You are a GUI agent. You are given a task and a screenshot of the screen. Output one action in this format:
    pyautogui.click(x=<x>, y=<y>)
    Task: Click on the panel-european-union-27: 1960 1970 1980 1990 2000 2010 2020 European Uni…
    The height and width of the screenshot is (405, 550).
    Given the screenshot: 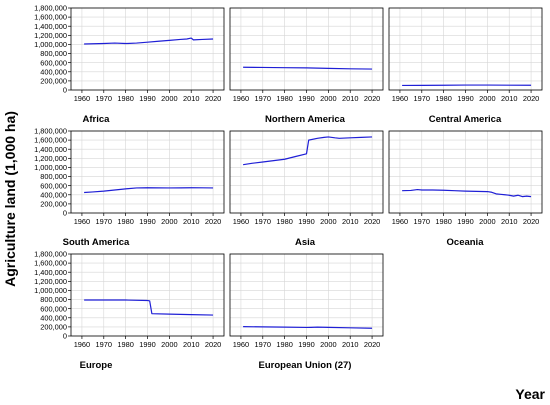 What is the action you would take?
    pyautogui.click(x=306, y=312)
    